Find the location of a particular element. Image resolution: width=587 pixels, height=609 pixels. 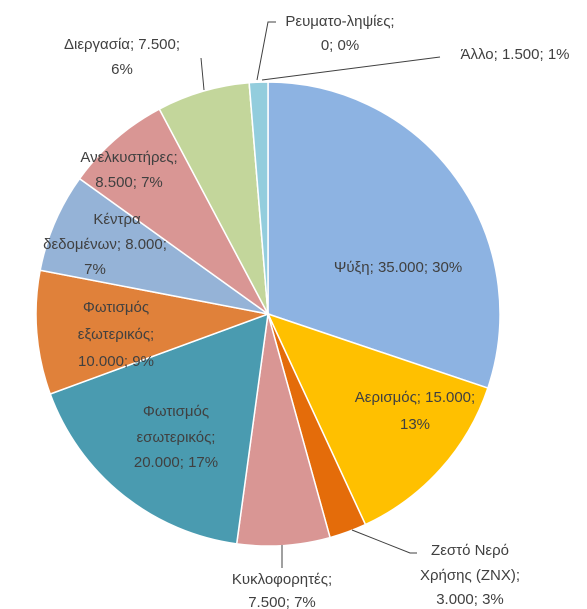

data-label: Αερισμός; 15.000; is located at coordinates (415, 397).